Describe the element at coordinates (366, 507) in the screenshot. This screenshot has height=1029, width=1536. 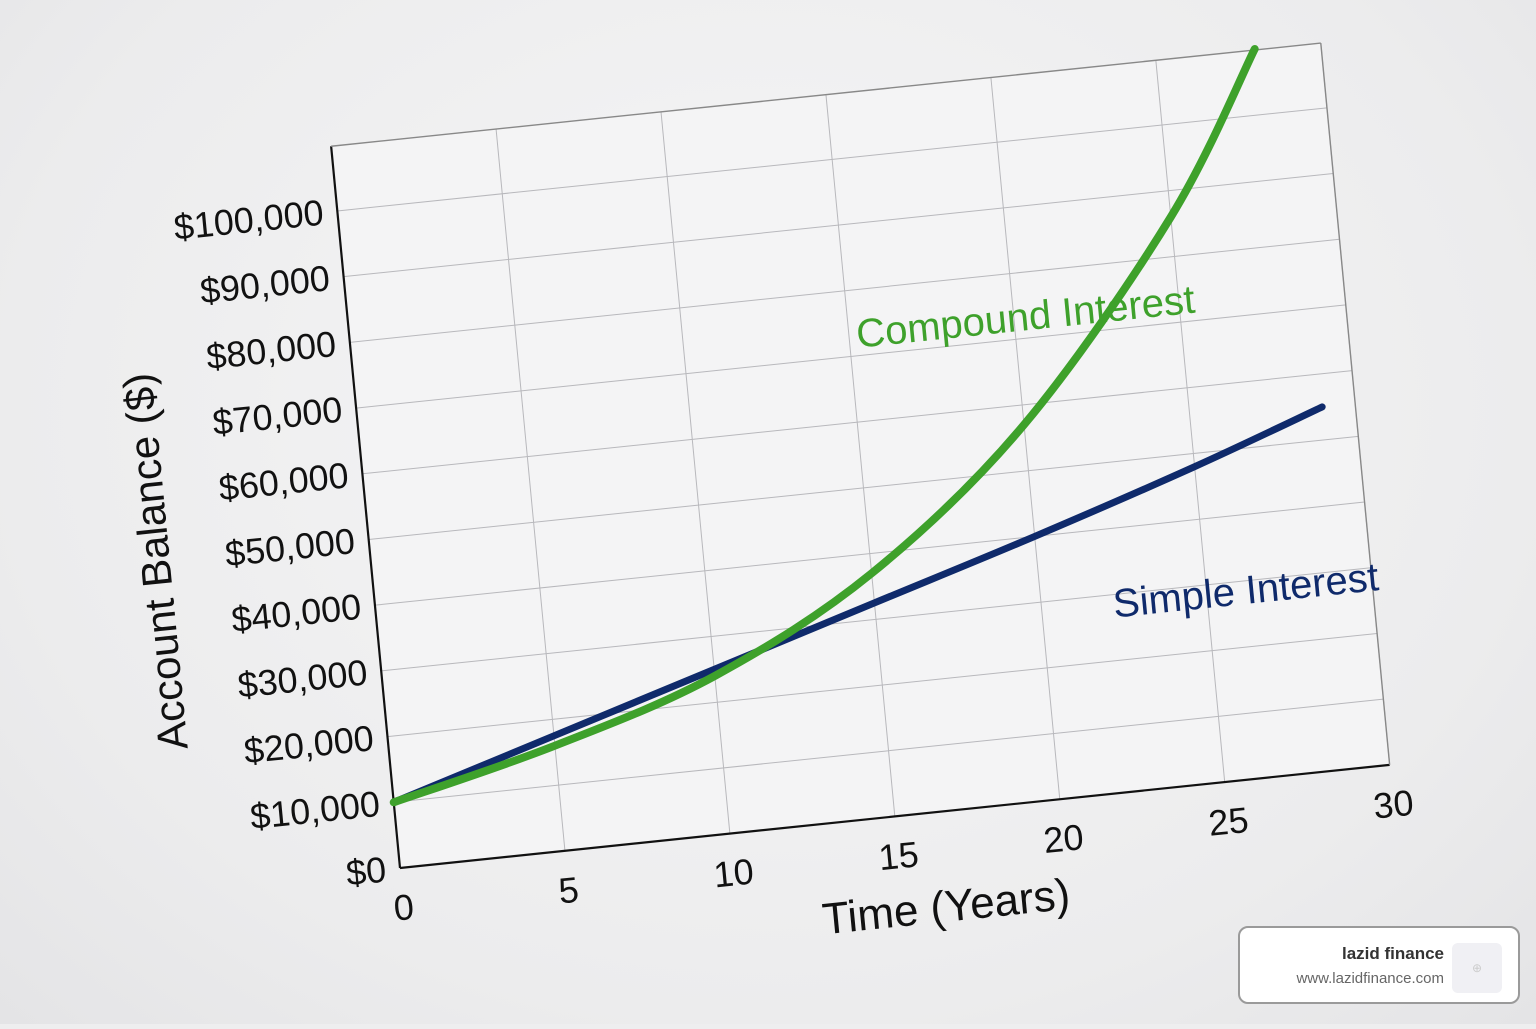
I see `y-axis` at that location.